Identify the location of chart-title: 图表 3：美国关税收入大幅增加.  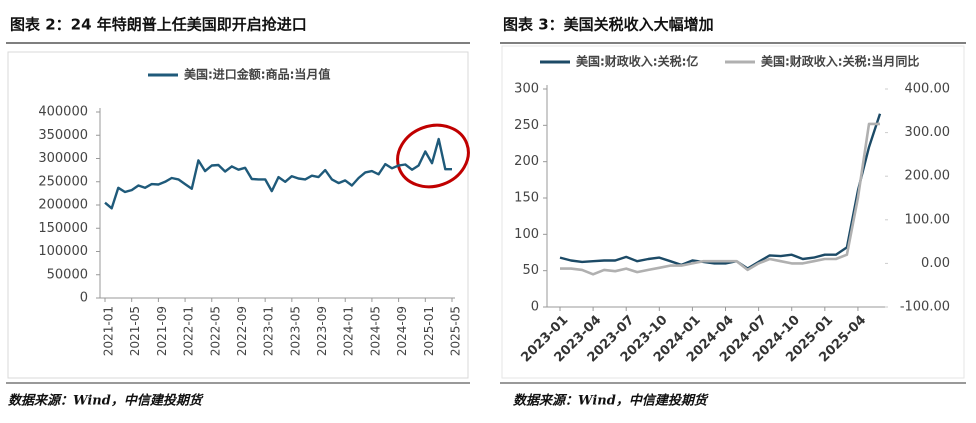
(608, 25).